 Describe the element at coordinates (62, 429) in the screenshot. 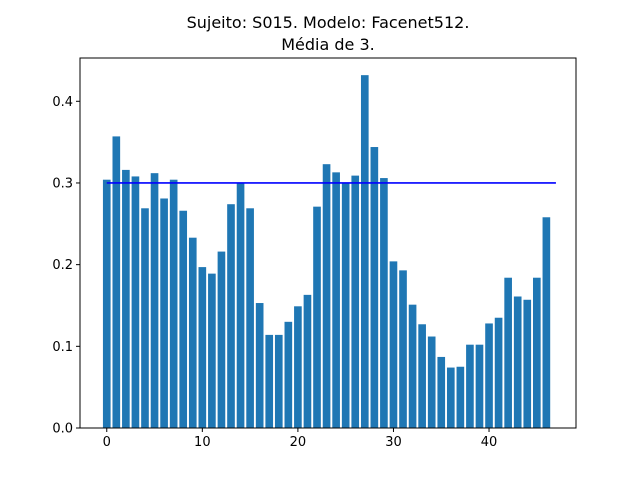

I see `y-tick-label-0.0: 0.0` at that location.